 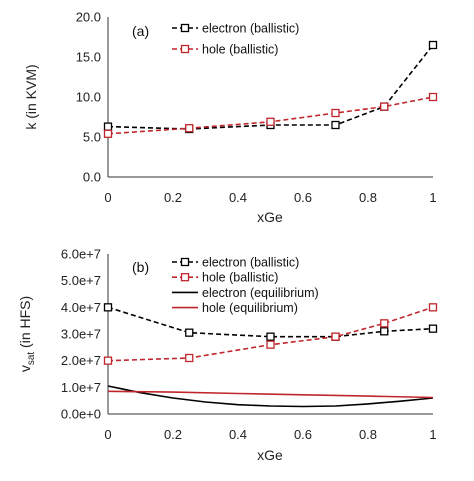 I want to click on y-axis-label-main: v, so click(x=25, y=368).